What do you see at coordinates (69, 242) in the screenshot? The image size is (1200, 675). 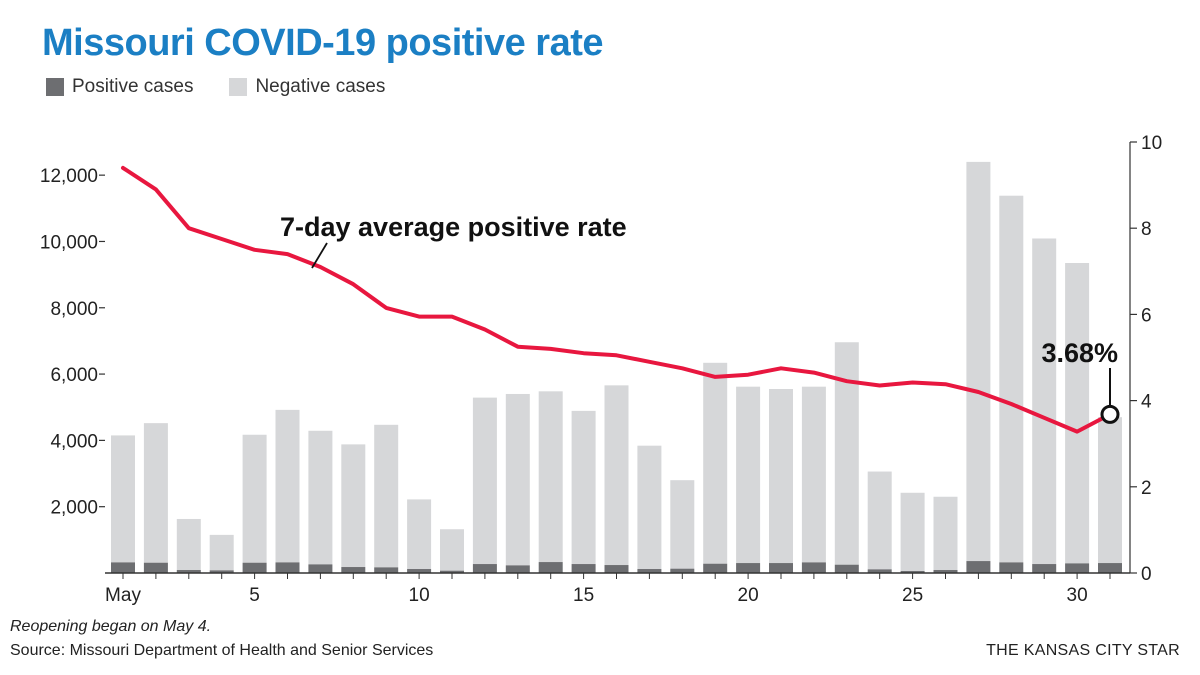 I see `y-left-tick-label: 10,000` at bounding box center [69, 242].